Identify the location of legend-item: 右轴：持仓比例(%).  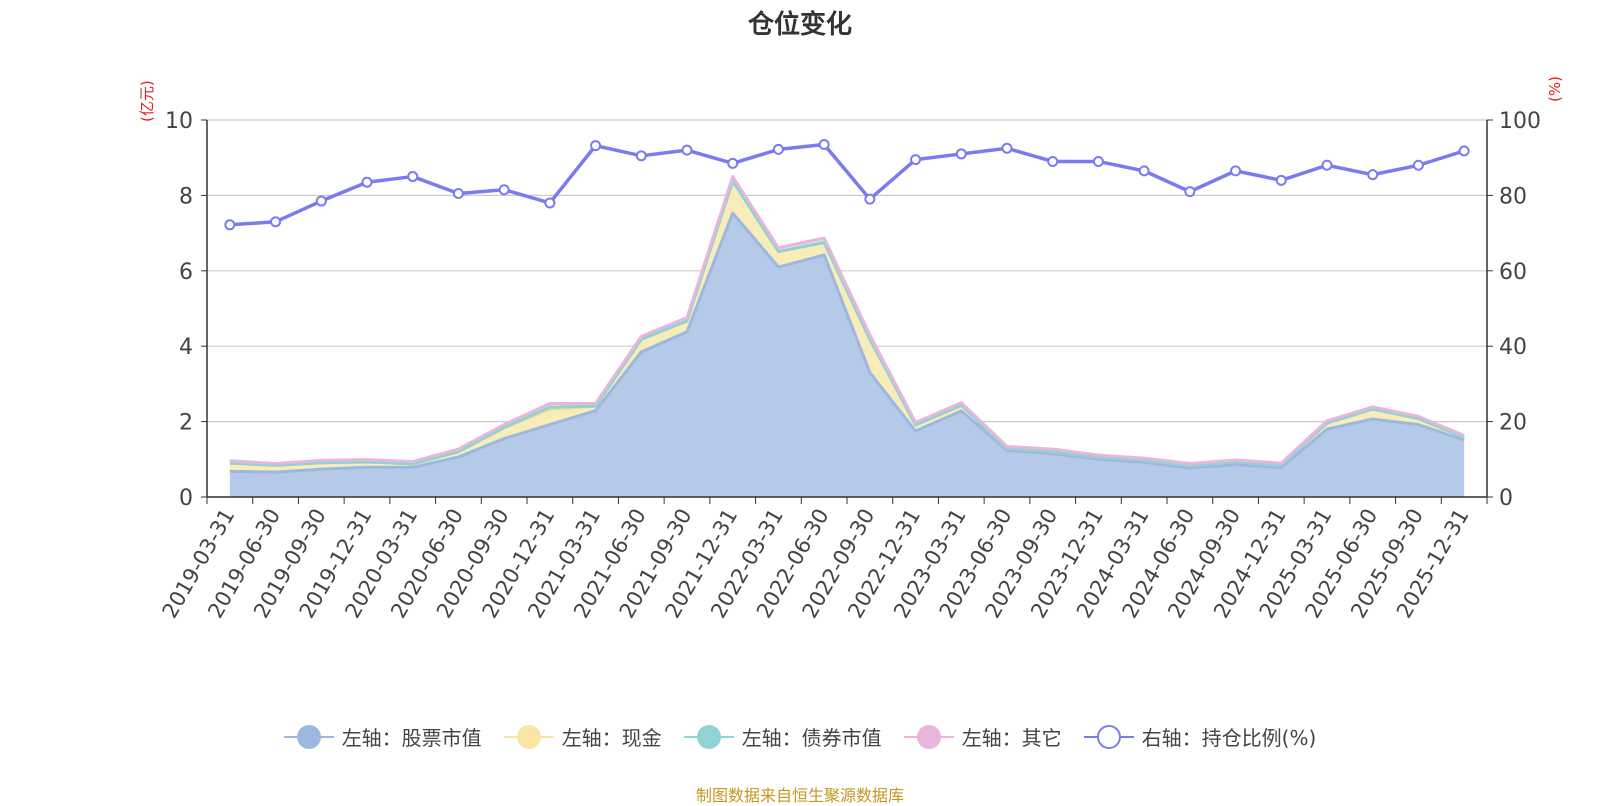
(1200, 736).